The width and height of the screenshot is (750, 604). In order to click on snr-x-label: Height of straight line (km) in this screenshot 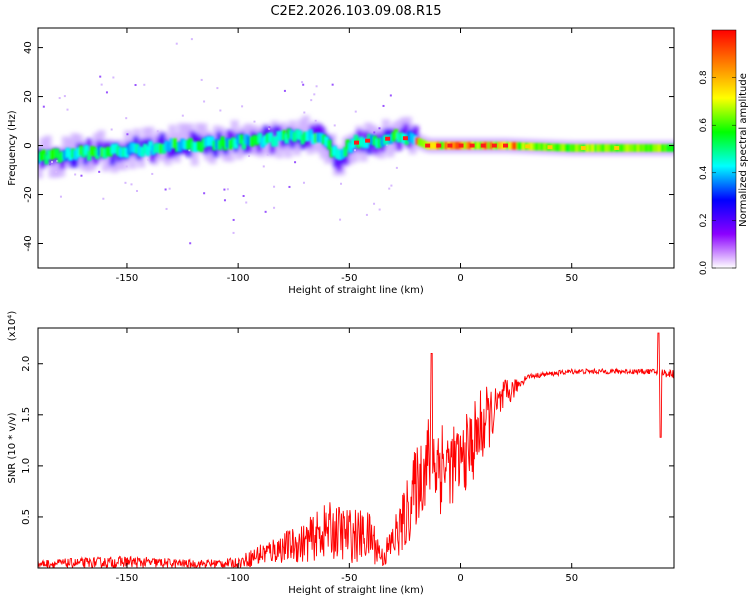, I will do `click(356, 590)`.